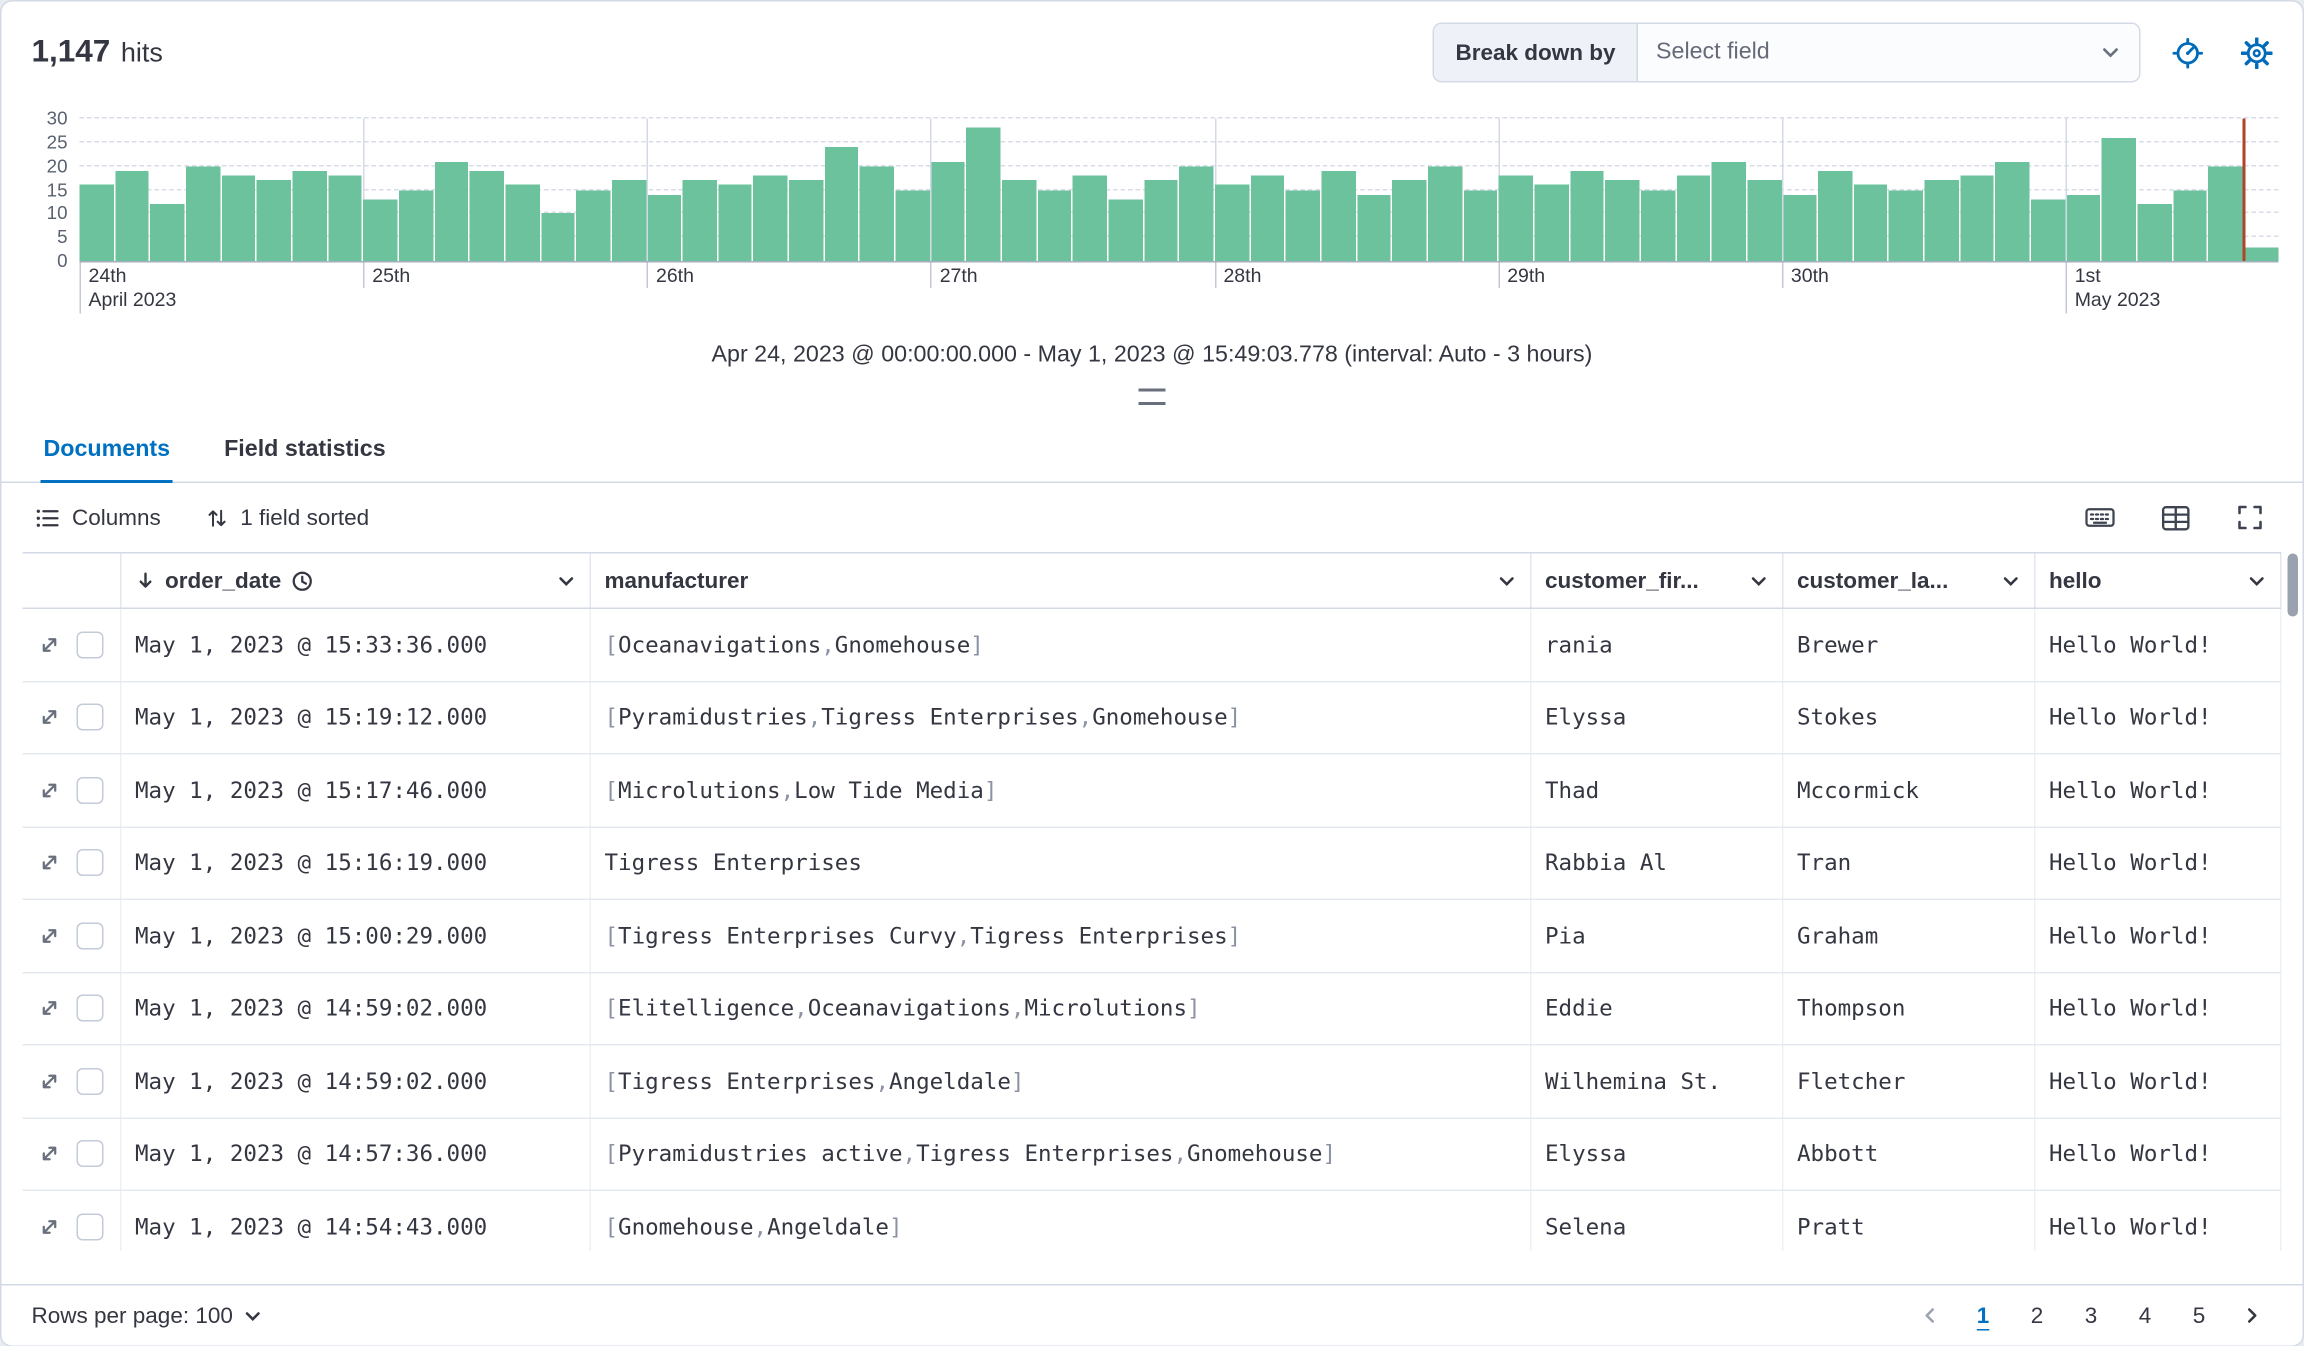 The height and width of the screenshot is (1346, 2304). Describe the element at coordinates (1658, 1081) in the screenshot. I see `cell-customer-first: Wilhemina St.` at that location.